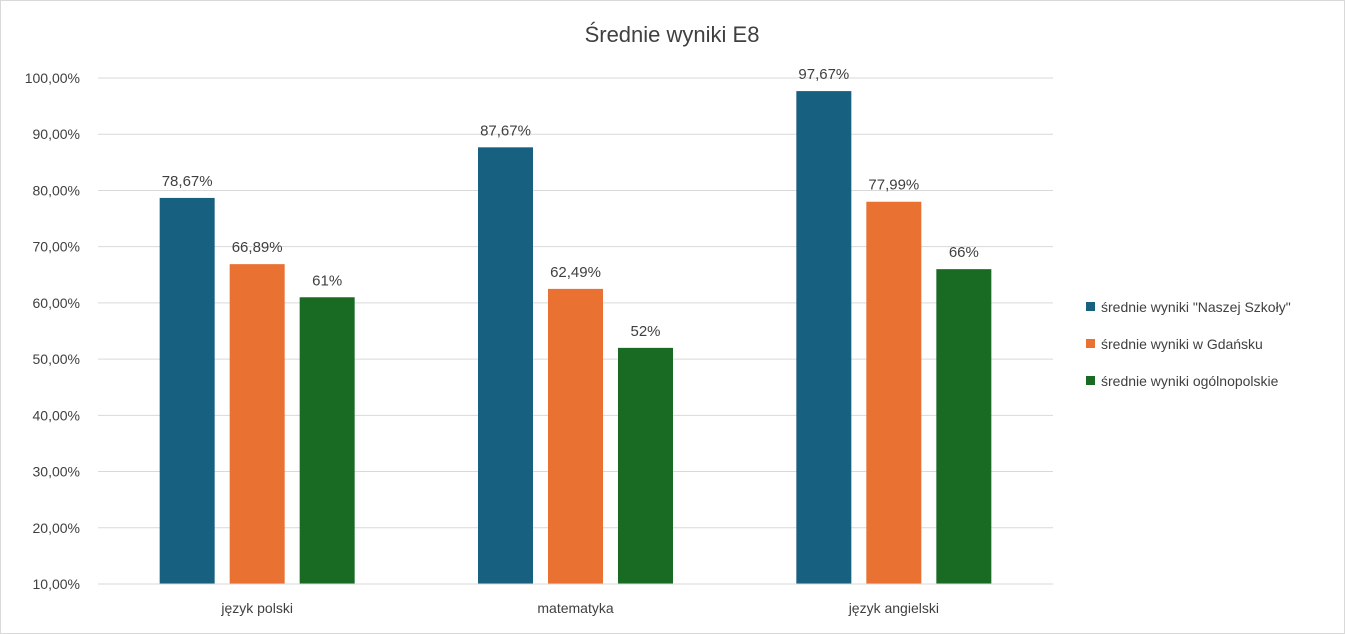  What do you see at coordinates (56, 303) in the screenshot?
I see `y-tick-label: 60,00%` at bounding box center [56, 303].